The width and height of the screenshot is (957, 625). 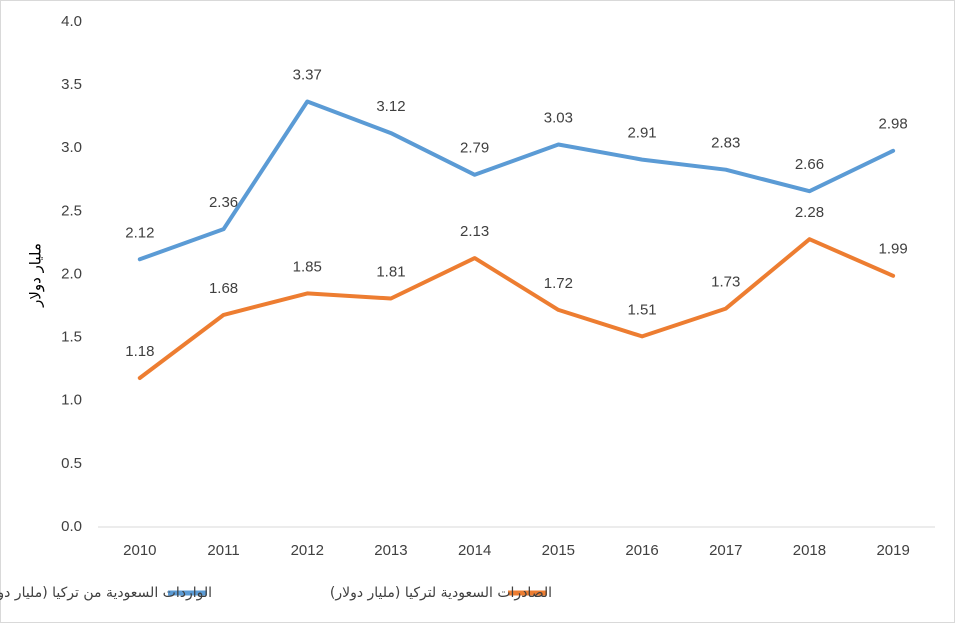 I want to click on y-tick-label: 0.5, so click(x=71, y=463).